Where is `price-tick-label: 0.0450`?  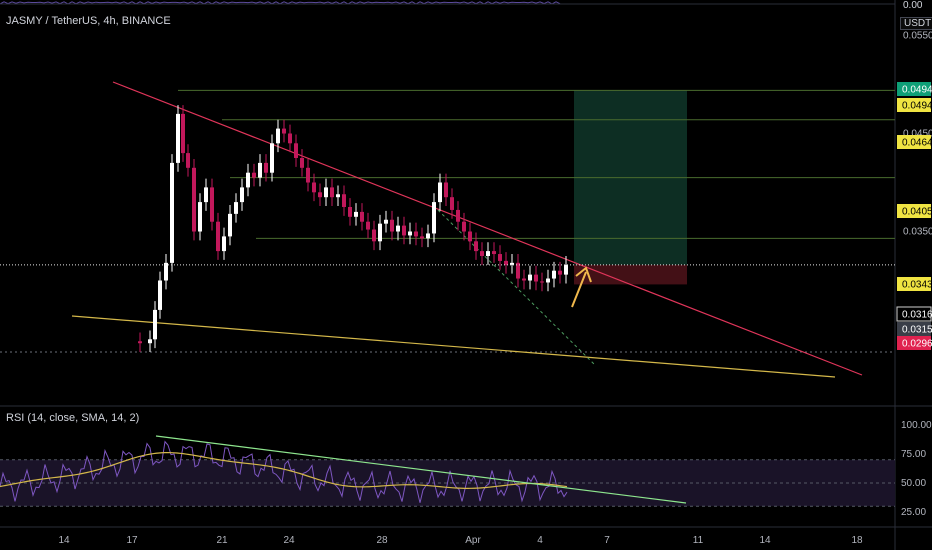
price-tick-label: 0.0450 is located at coordinates (917, 134).